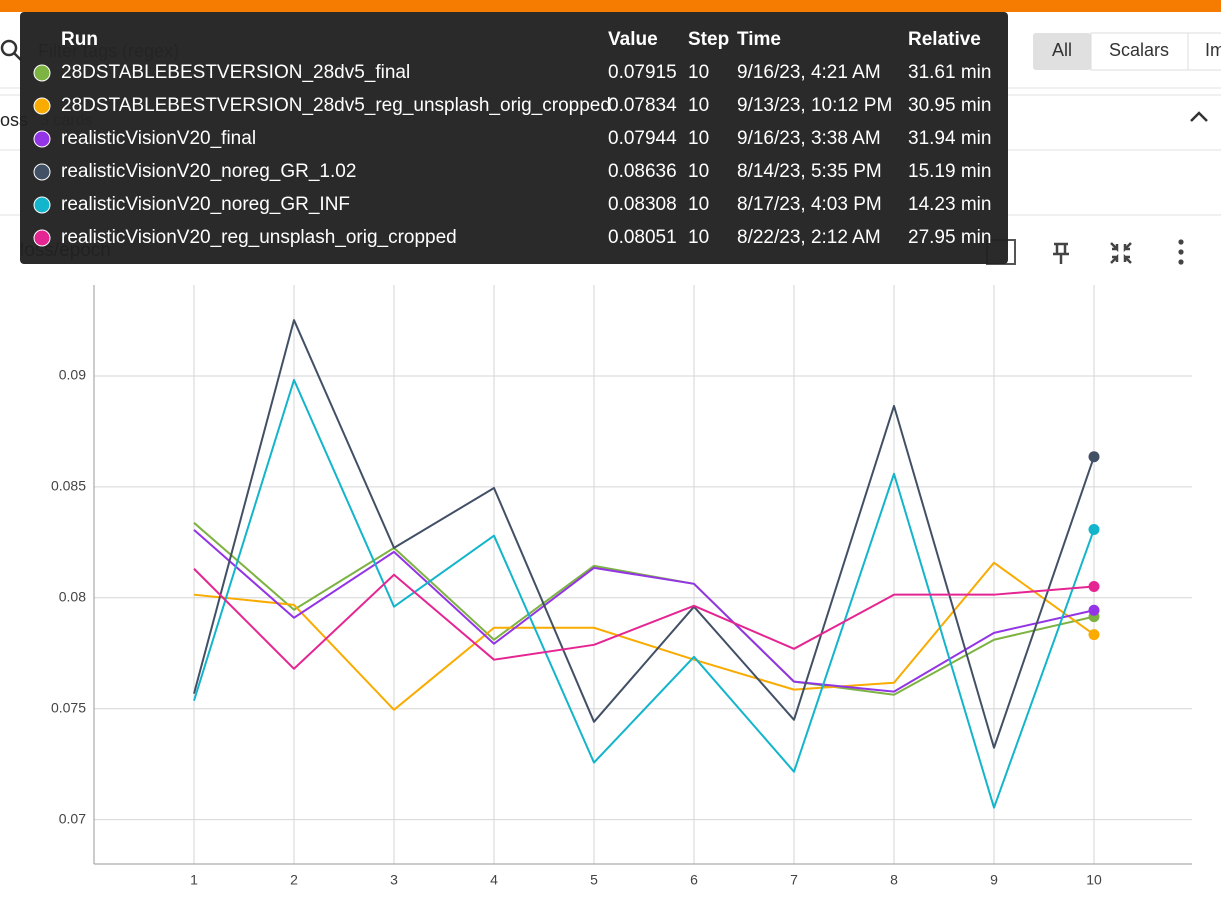  I want to click on tab-scalars, so click(1139, 51).